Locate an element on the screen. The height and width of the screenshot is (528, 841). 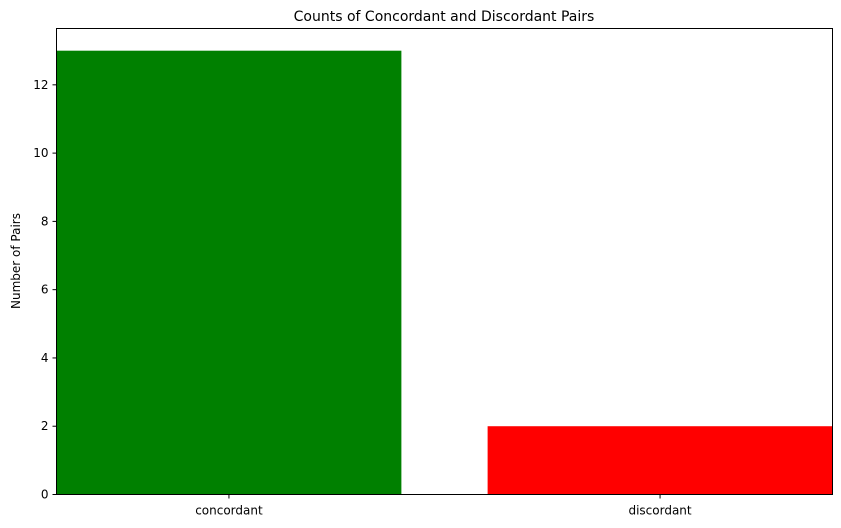
y-tick-label: 6 is located at coordinates (45, 290).